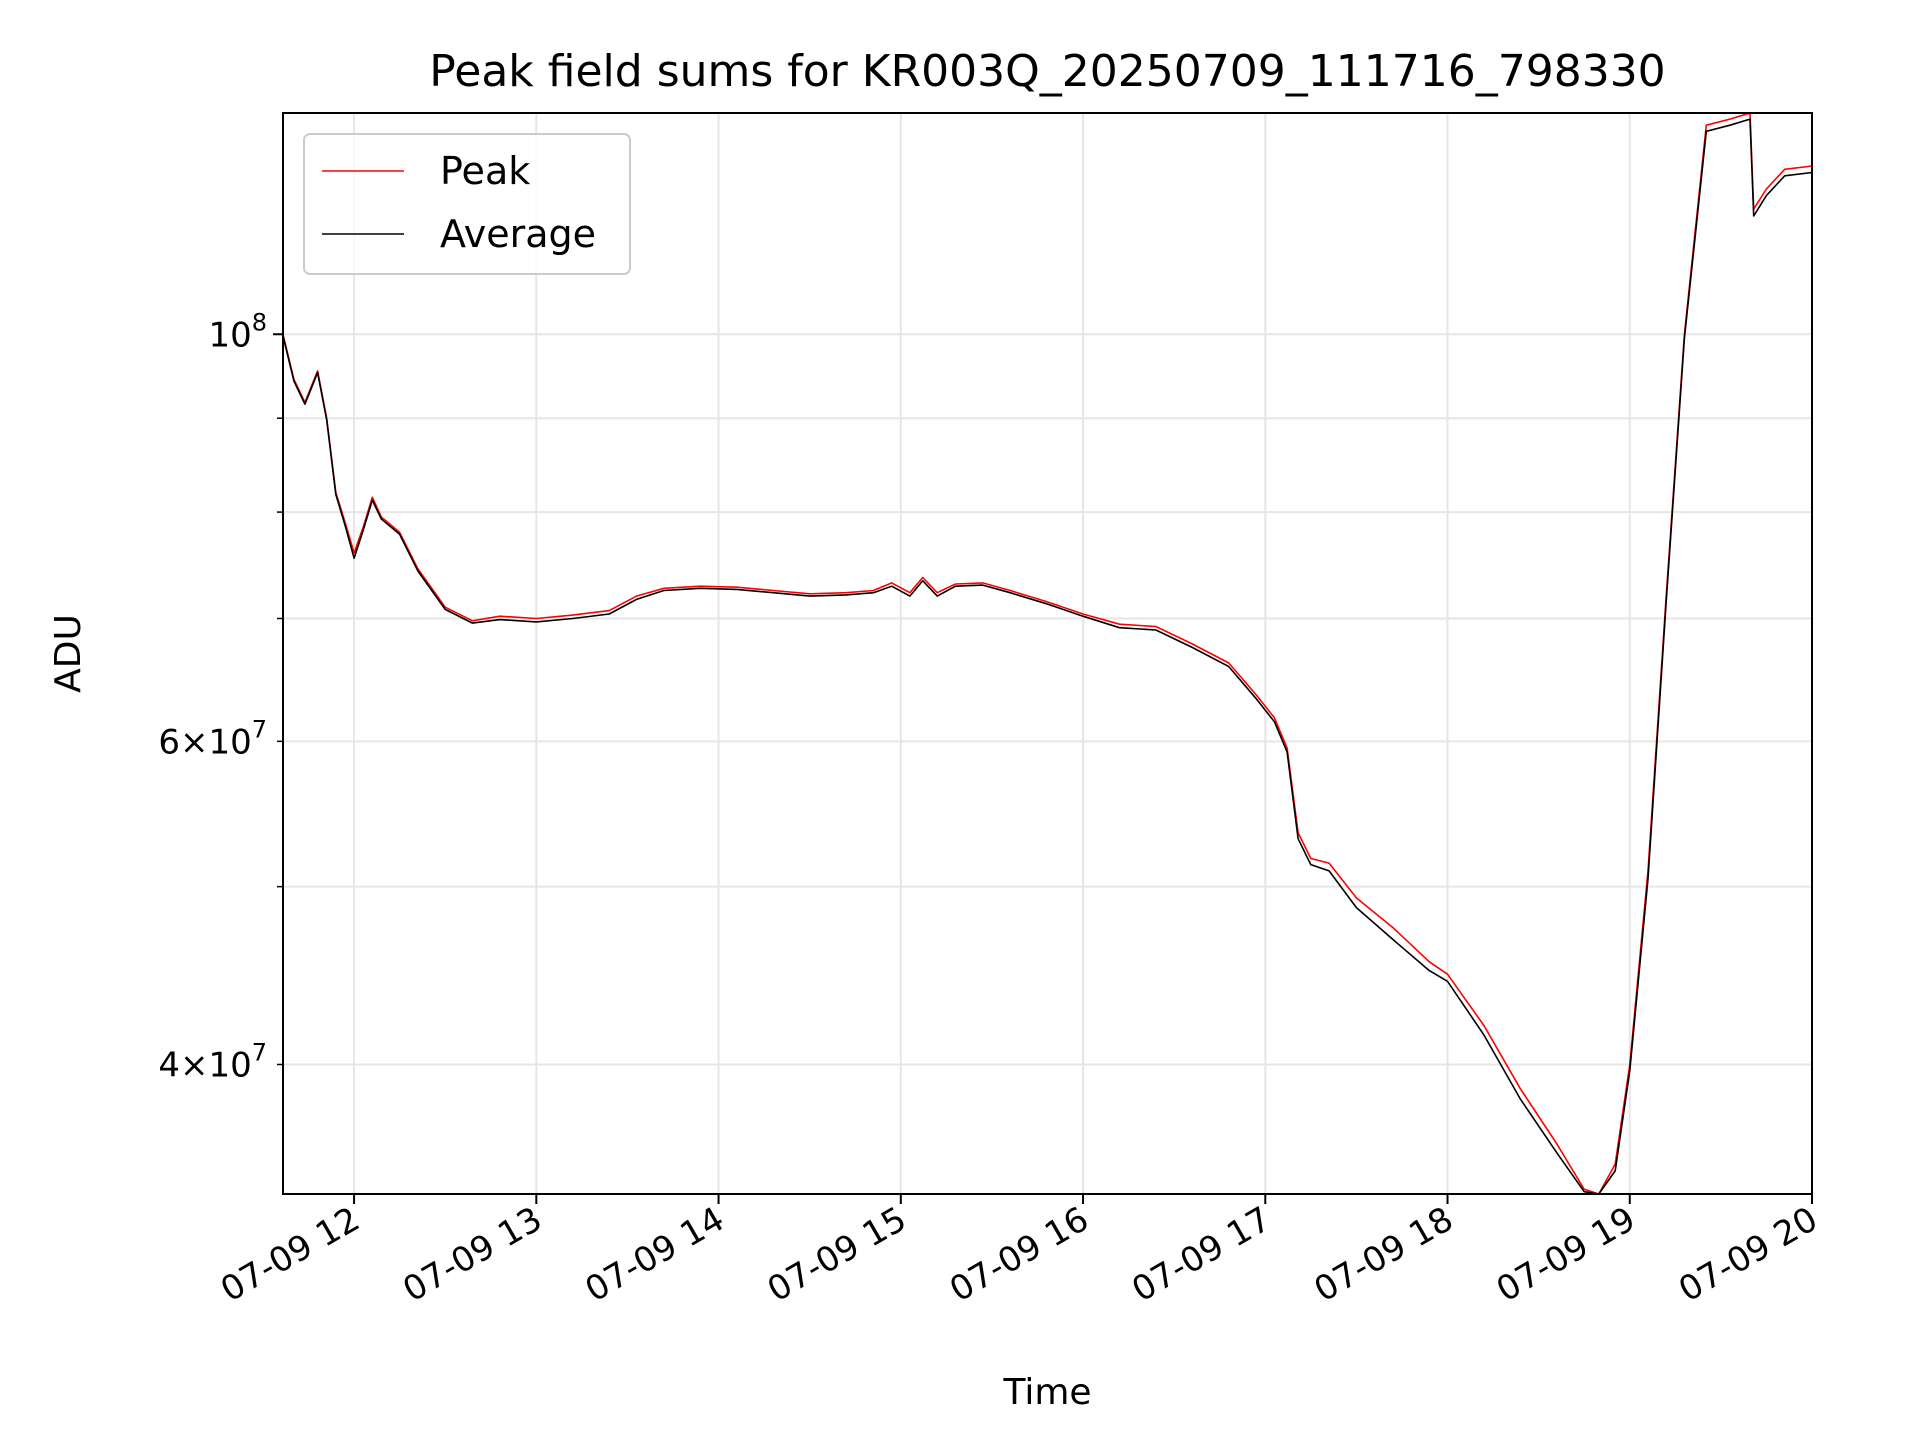 Image resolution: width=1920 pixels, height=1440 pixels. I want to click on legend: Peak Average, so click(467, 204).